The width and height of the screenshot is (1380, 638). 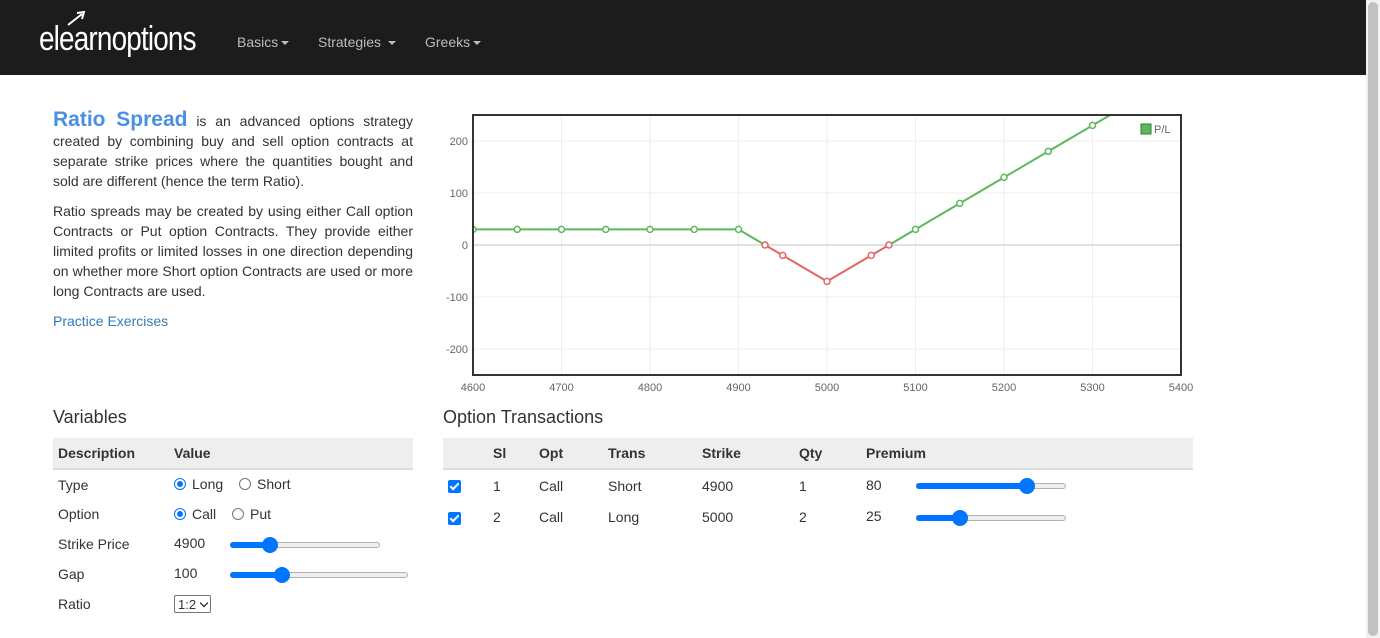 What do you see at coordinates (874, 484) in the screenshot?
I see `row-premium: 80` at bounding box center [874, 484].